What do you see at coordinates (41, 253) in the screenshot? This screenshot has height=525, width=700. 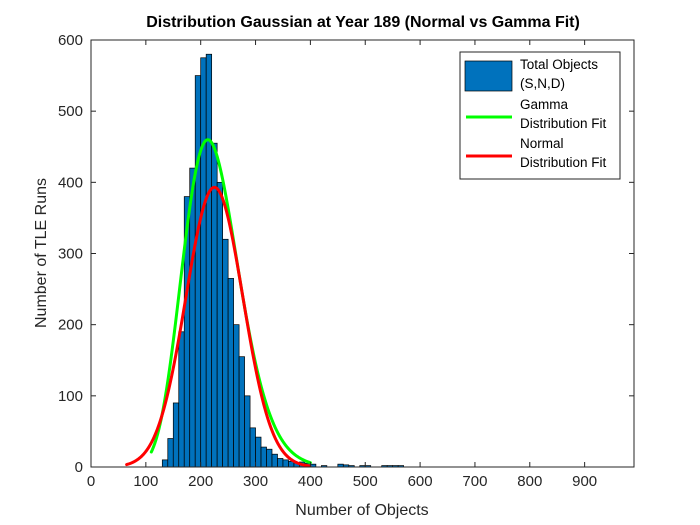 I see `y-axis-title: Number of TLE Runs` at bounding box center [41, 253].